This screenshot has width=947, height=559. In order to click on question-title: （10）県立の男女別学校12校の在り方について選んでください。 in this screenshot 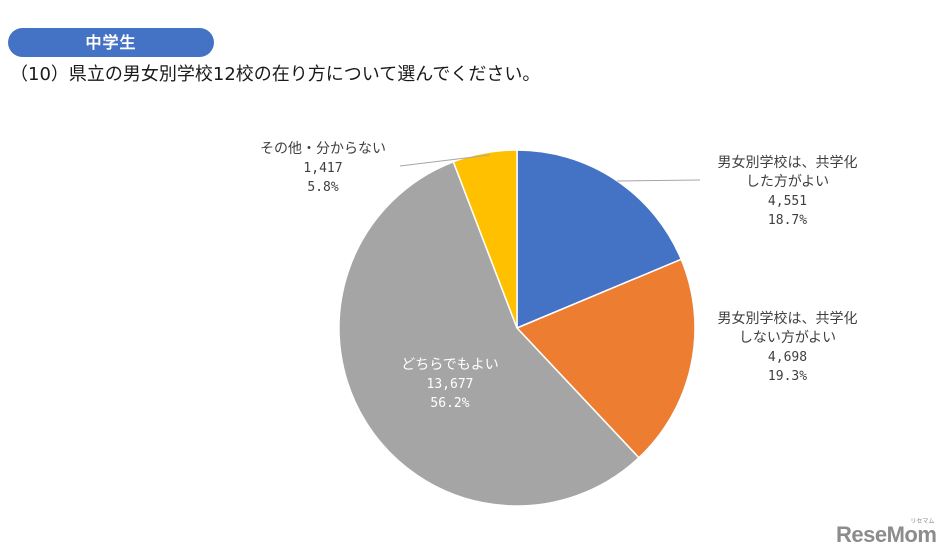, I will do `click(275, 74)`.